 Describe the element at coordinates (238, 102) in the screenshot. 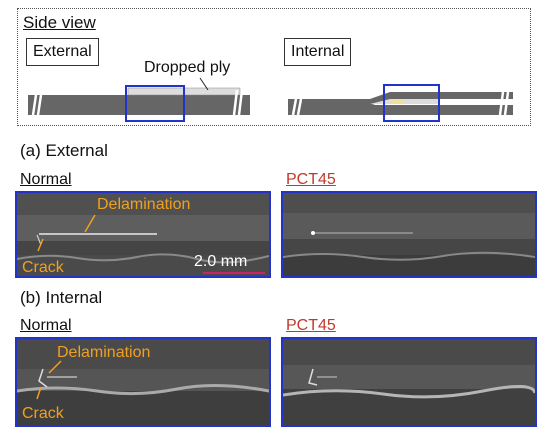

I see `external-break-right` at that location.